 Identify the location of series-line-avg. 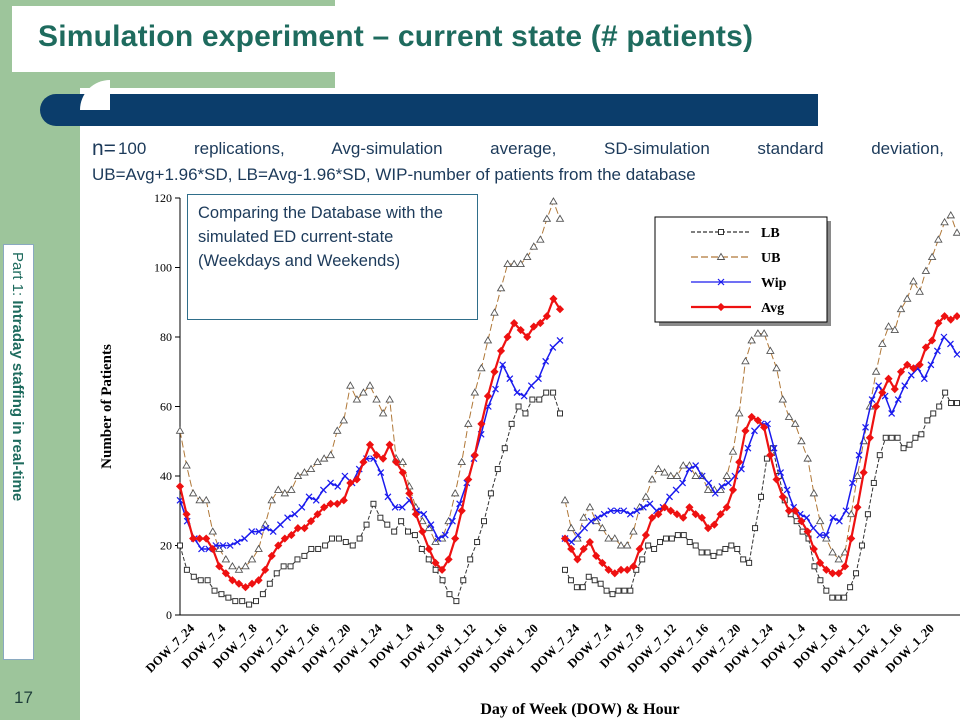
(761, 444).